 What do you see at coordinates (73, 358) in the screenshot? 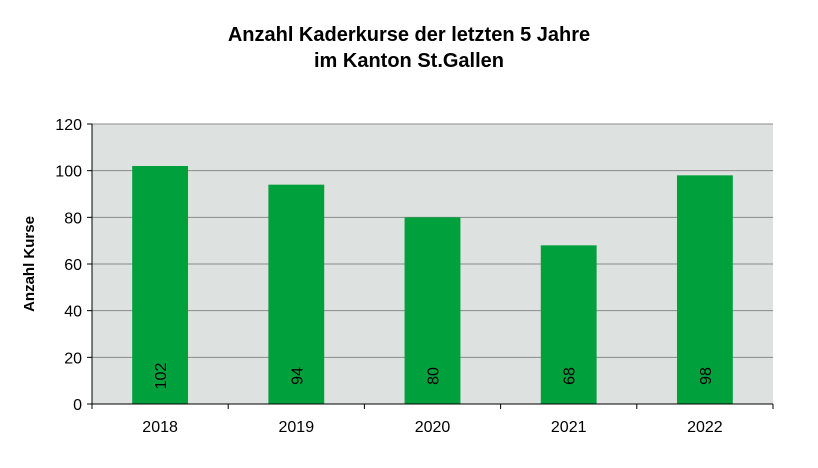
I see `y-tick-label: 20` at bounding box center [73, 358].